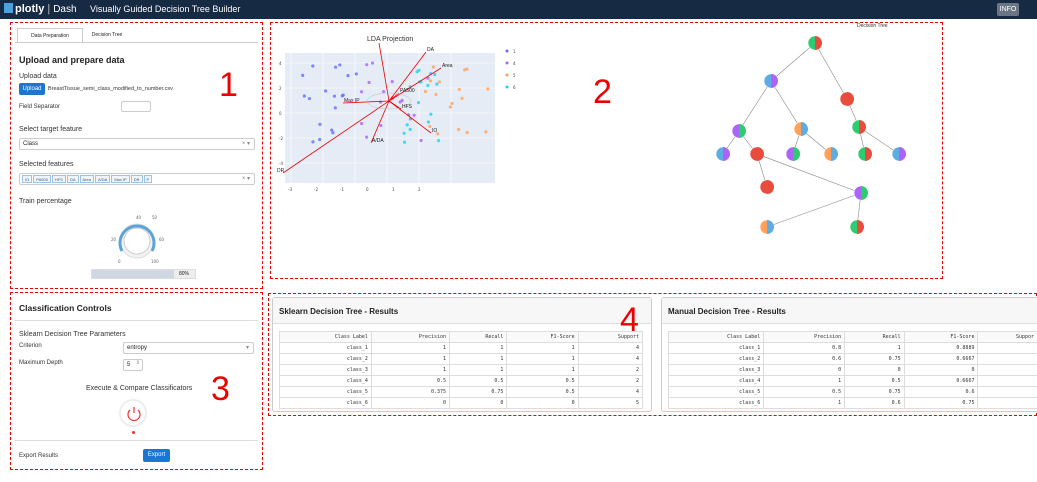 This screenshot has width=1037, height=482. Describe the element at coordinates (852, 348) in the screenshot. I see `table-row: class_1 0.8 1 0.8889` at that location.